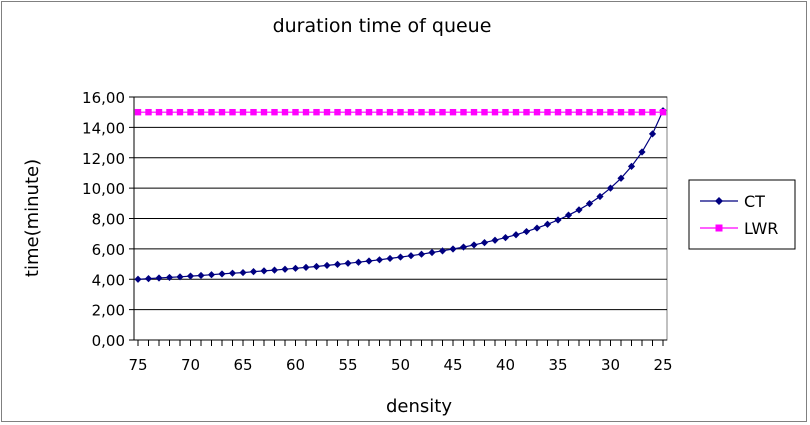 This screenshot has width=810, height=425. Describe the element at coordinates (242, 365) in the screenshot. I see `x-tick-label: 65` at that location.